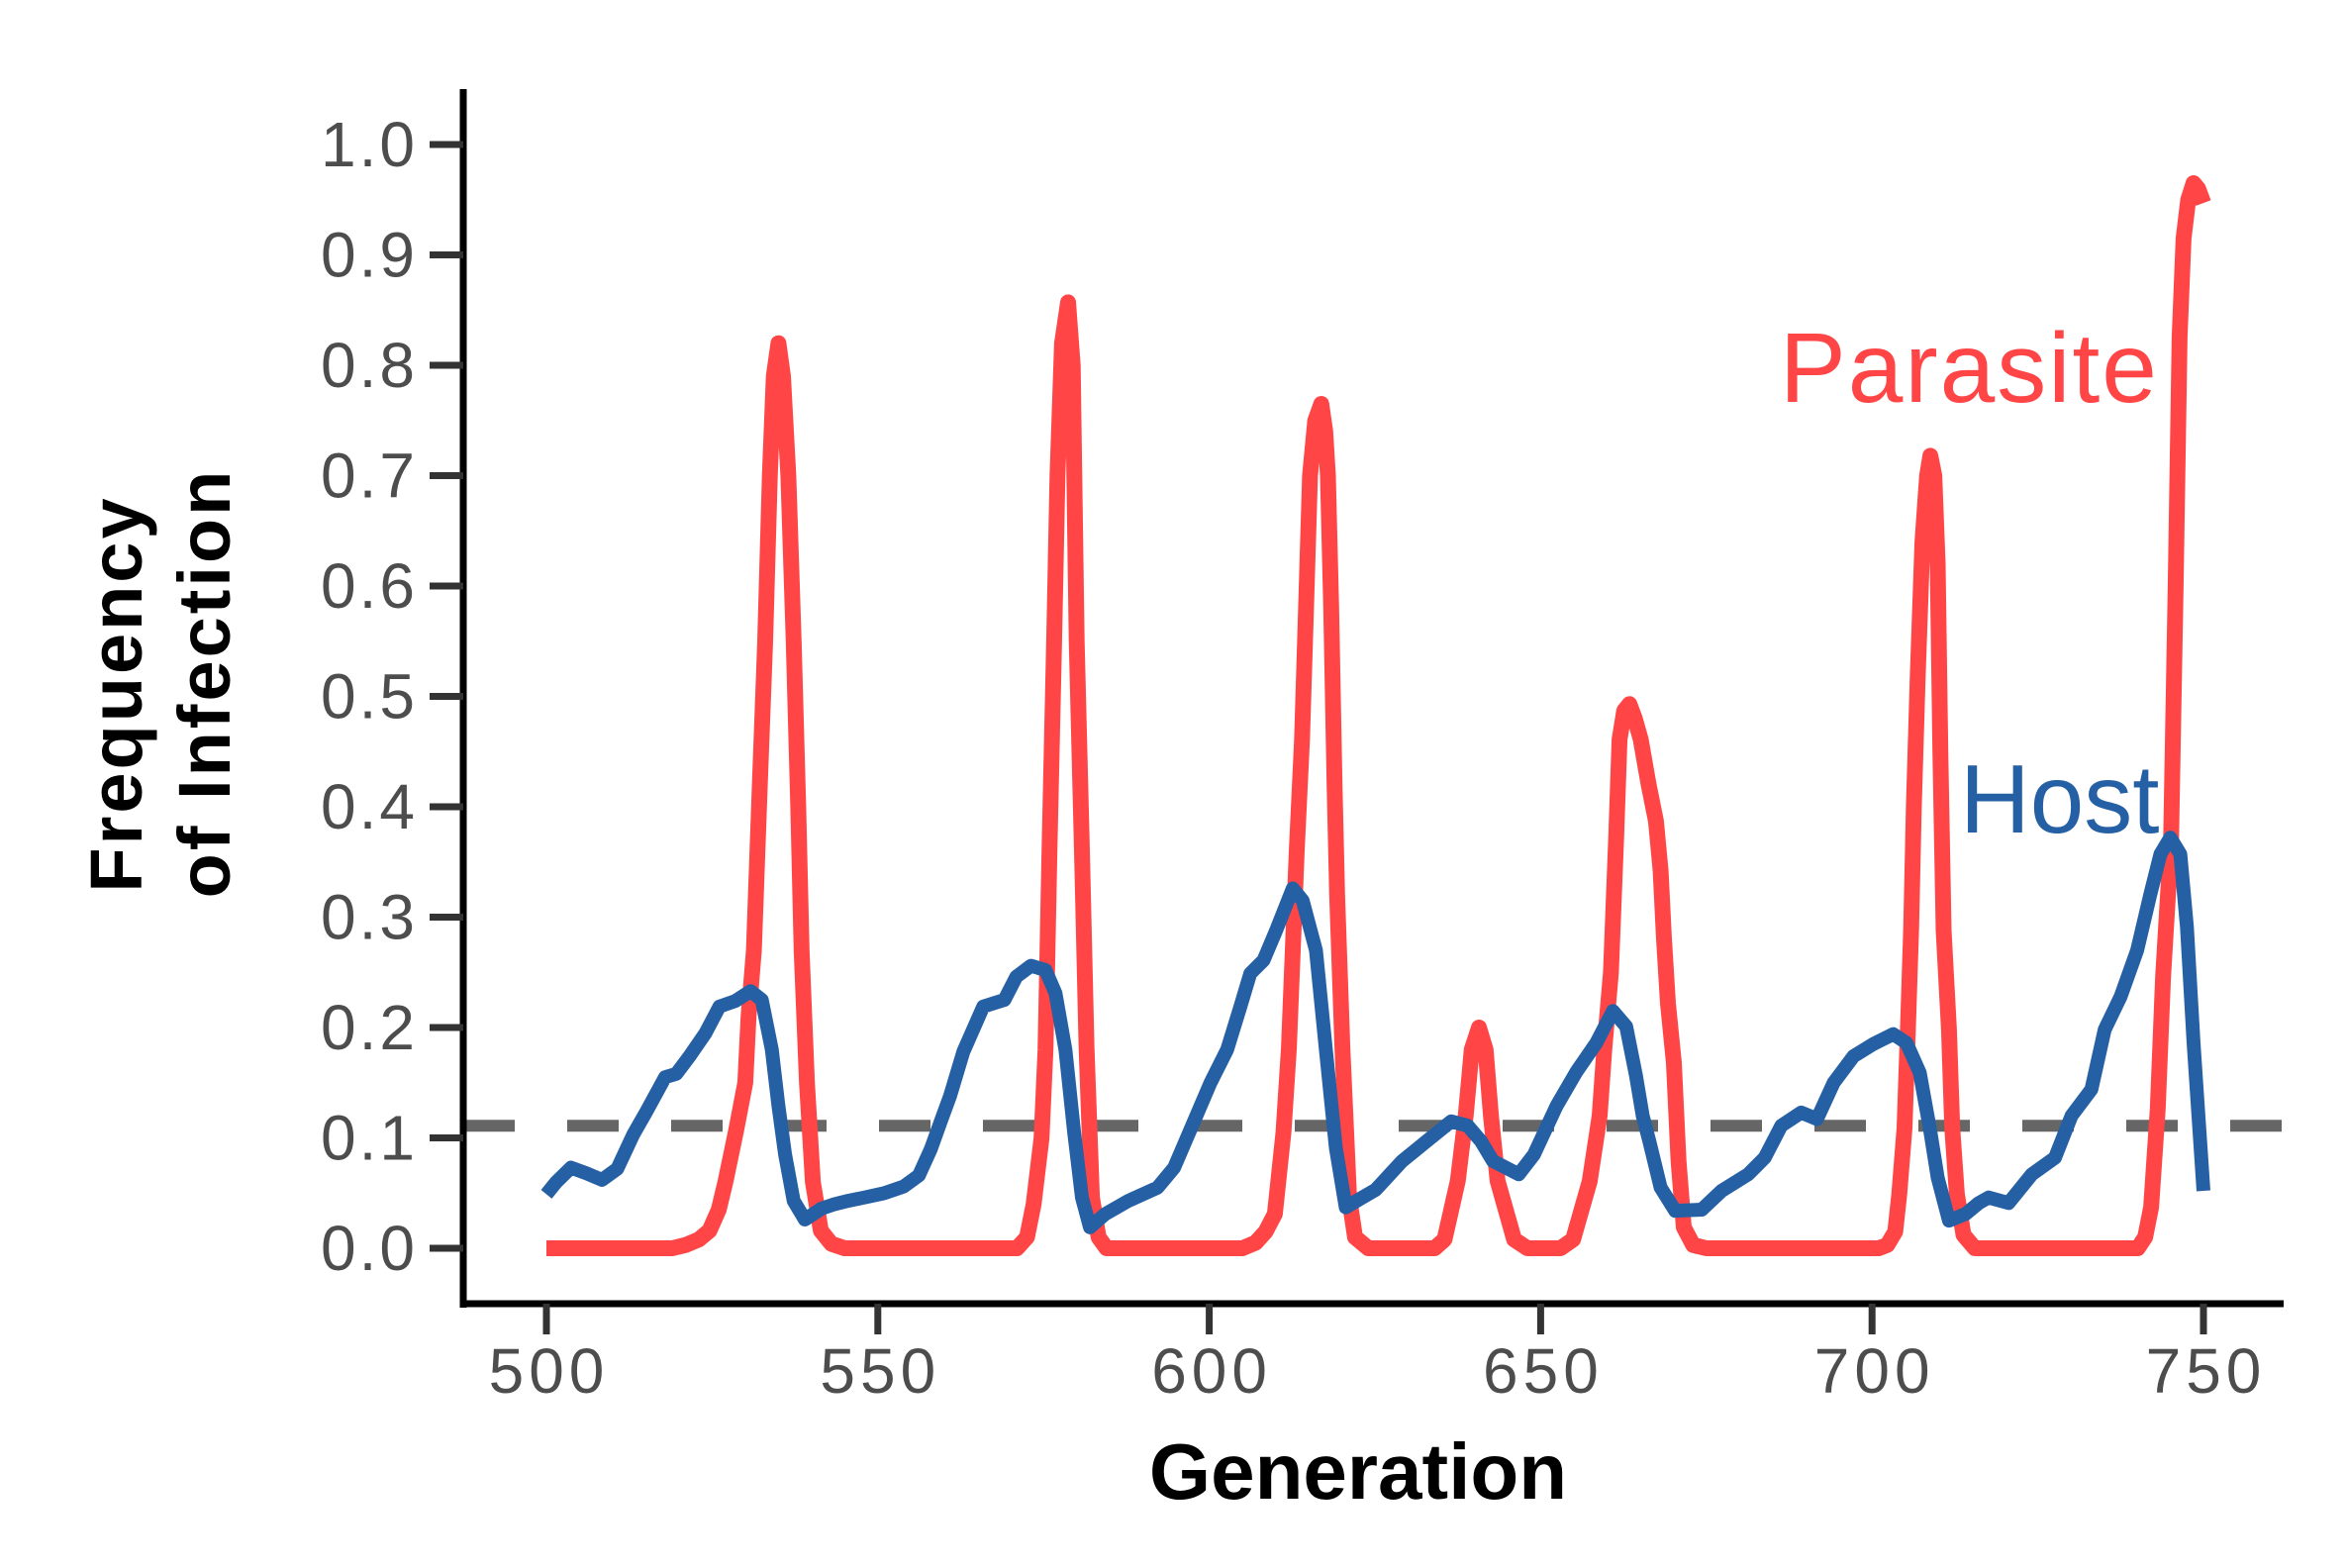 This screenshot has width=2347, height=1568. Describe the element at coordinates (116, 693) in the screenshot. I see `y-axis-title-line-1: Frequency` at that location.